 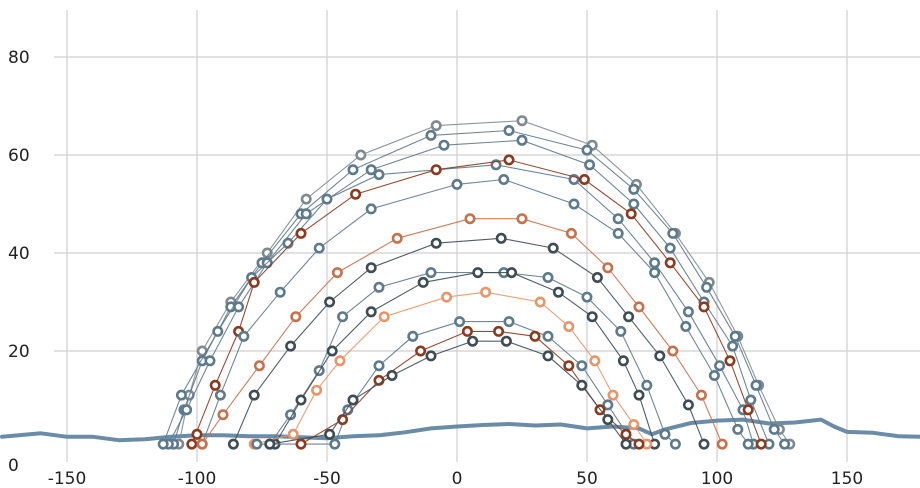 I want to click on x-tick-label: 50, so click(x=587, y=478).